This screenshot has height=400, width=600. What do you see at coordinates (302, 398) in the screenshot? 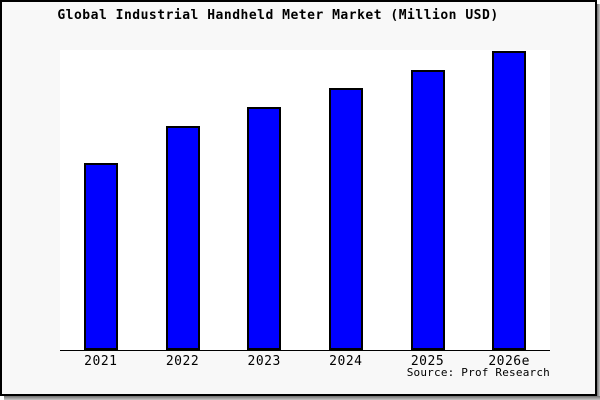
I see `frame-shadow-bottom` at bounding box center [302, 398].